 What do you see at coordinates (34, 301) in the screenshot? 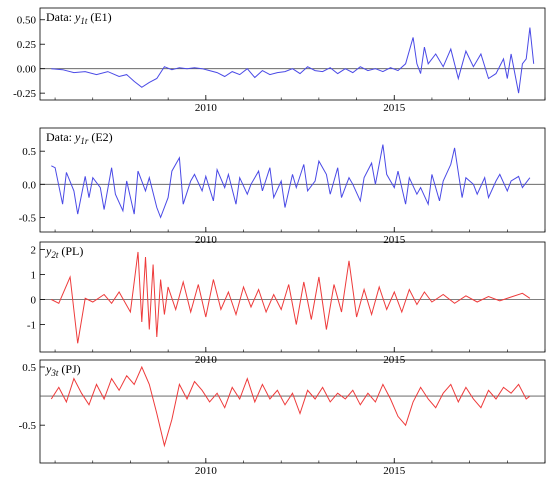
I see `y-tick-label: 0` at bounding box center [34, 301].